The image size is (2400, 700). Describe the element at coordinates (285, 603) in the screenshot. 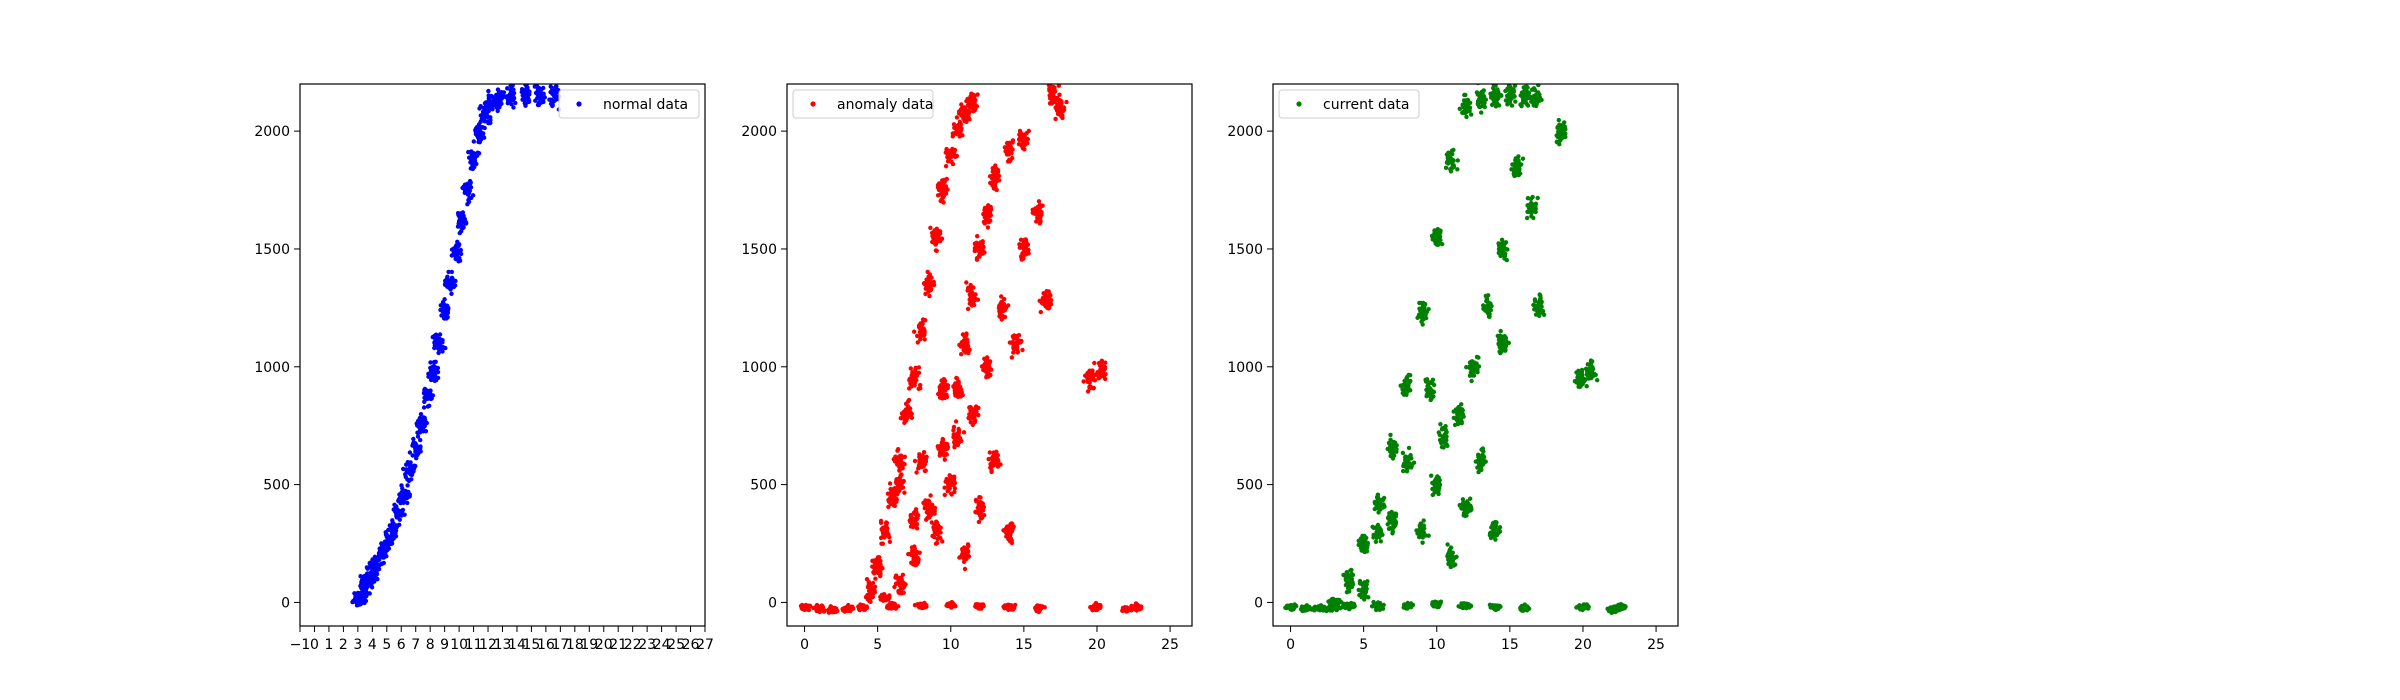

I see `y-tick-label: 0` at that location.